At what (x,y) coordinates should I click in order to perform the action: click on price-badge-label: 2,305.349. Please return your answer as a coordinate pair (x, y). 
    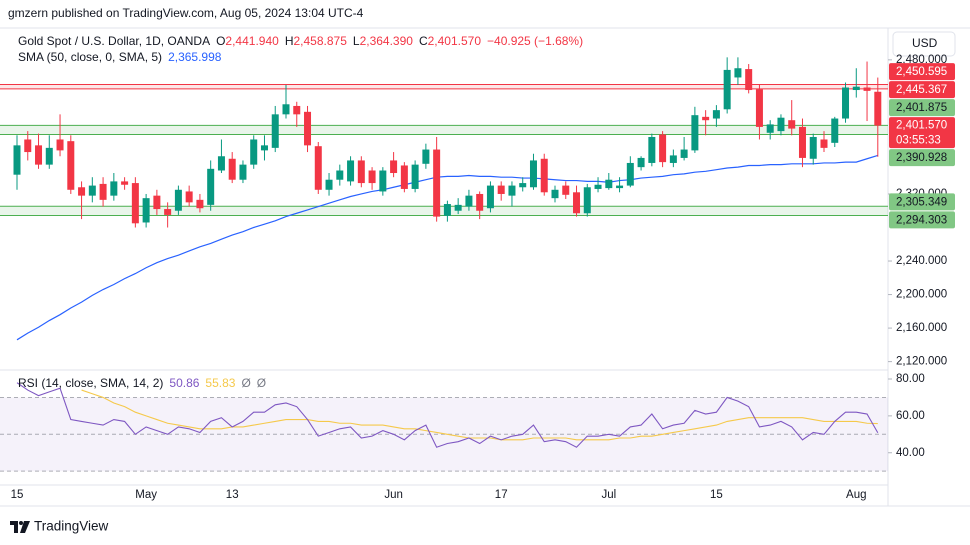
    Looking at the image, I should click on (921, 202).